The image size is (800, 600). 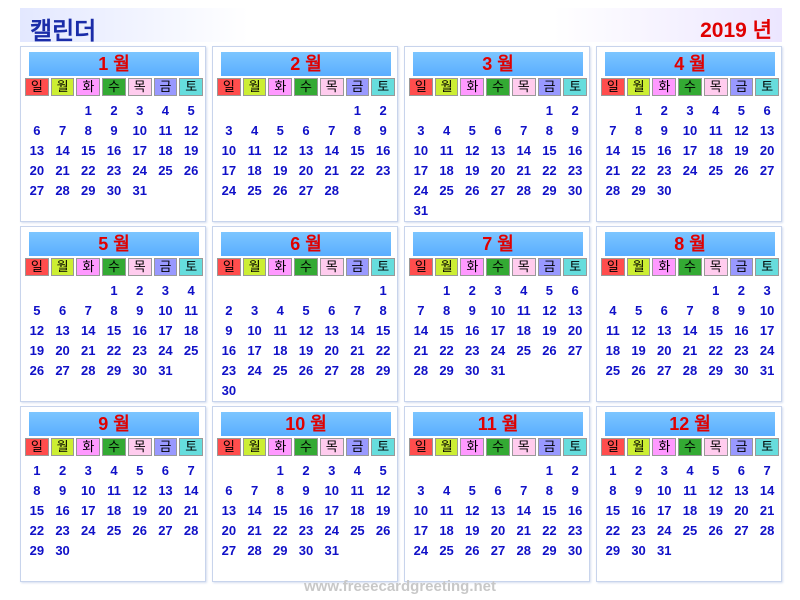 I want to click on day-cell: 27, so click(x=37, y=190).